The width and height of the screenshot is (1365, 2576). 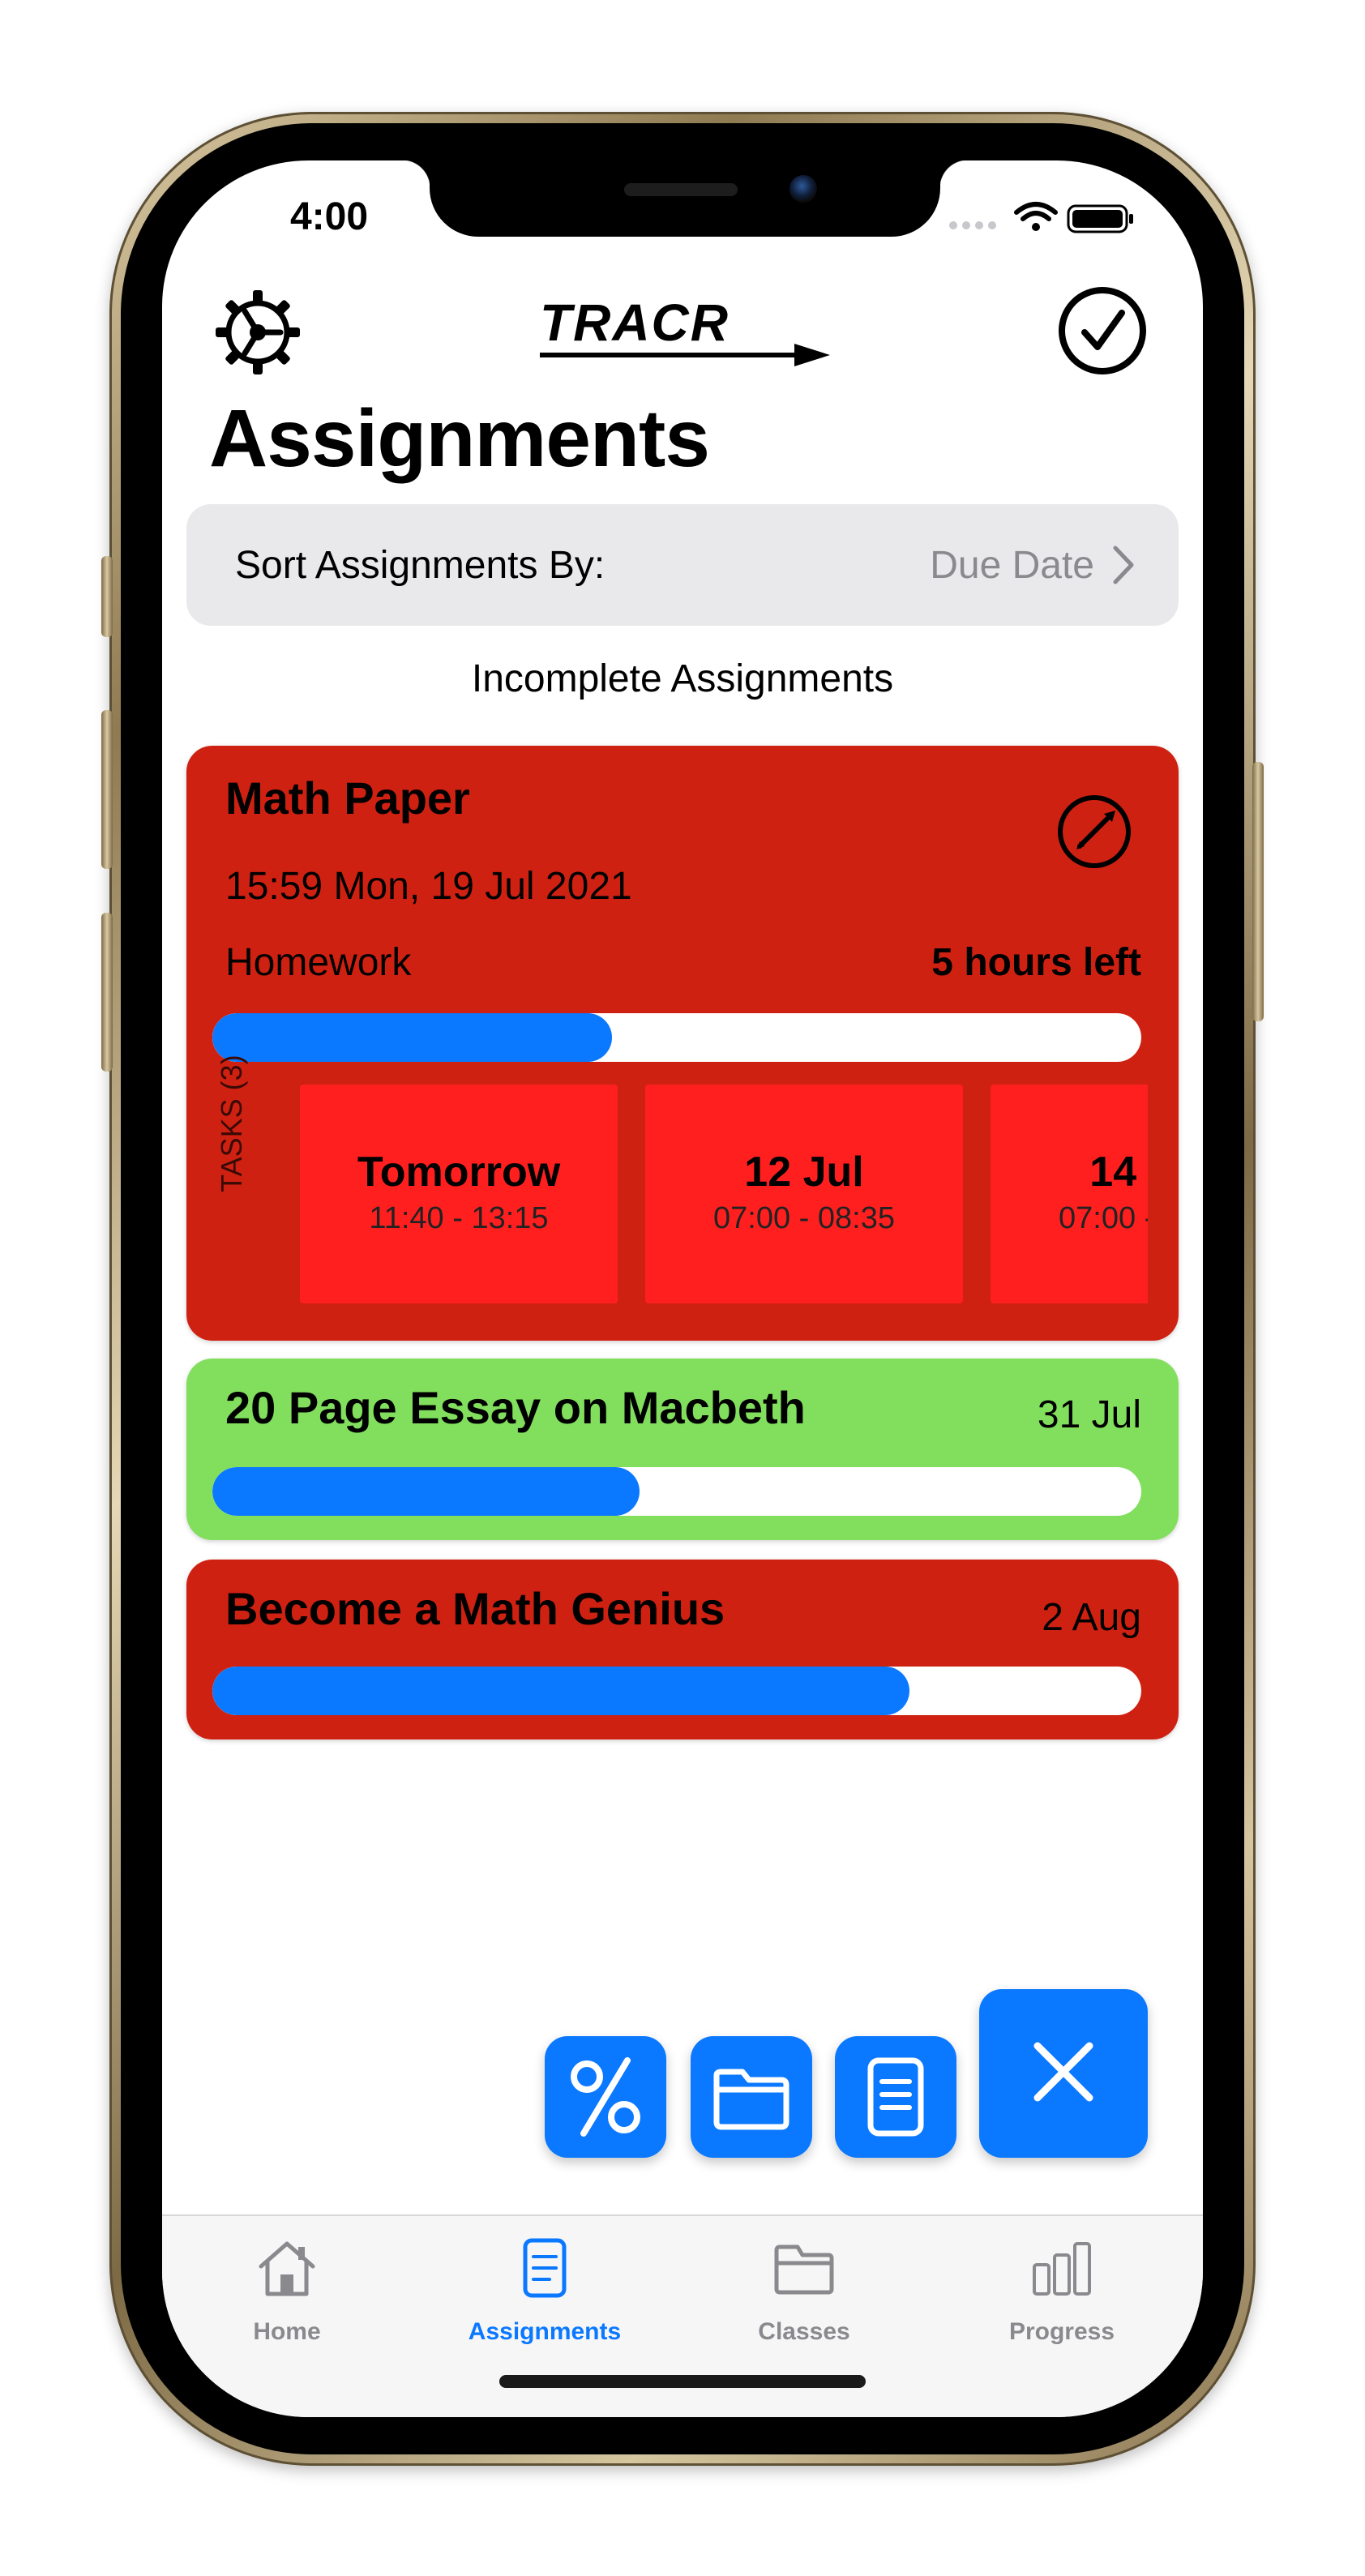 I want to click on settings-gear-icon, so click(x=257, y=332).